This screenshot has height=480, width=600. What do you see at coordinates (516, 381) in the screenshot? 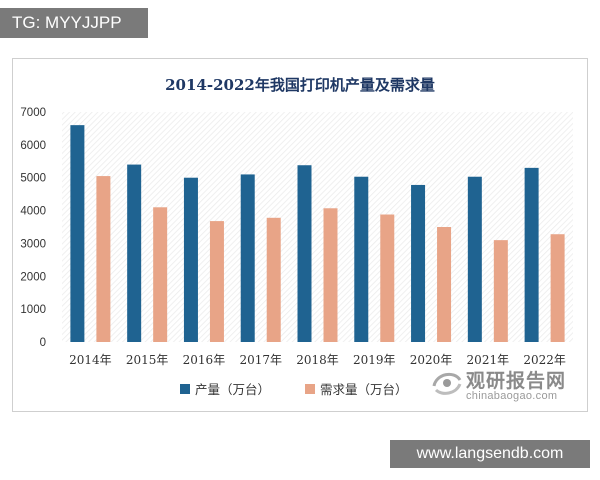
I see `watermark-name: 观研报告网` at bounding box center [516, 381].